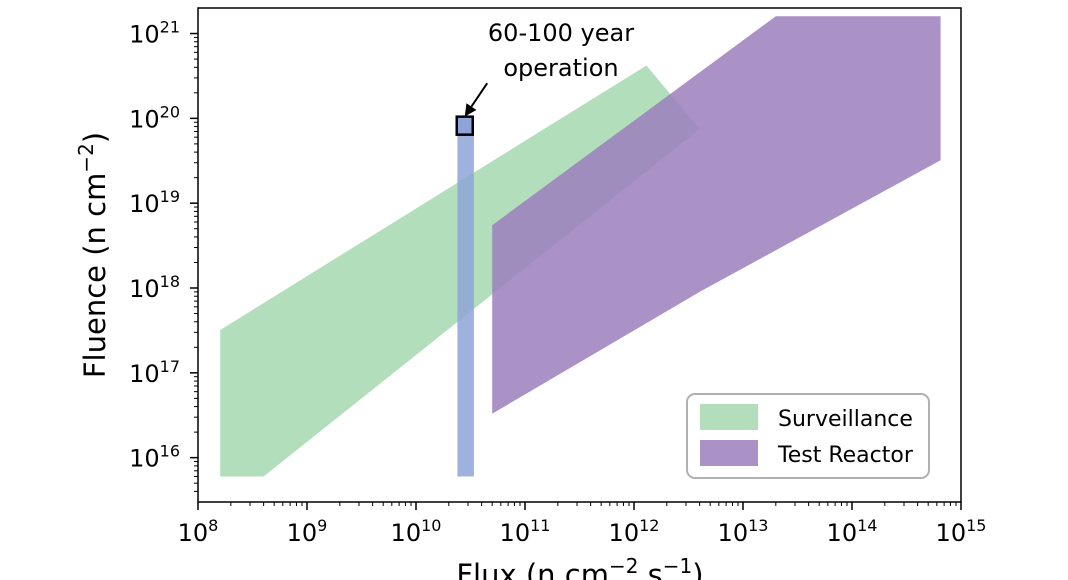  I want to click on y-axis-ticks: 1016 1017 1018 1019 1020 1021, so click(163, 255).